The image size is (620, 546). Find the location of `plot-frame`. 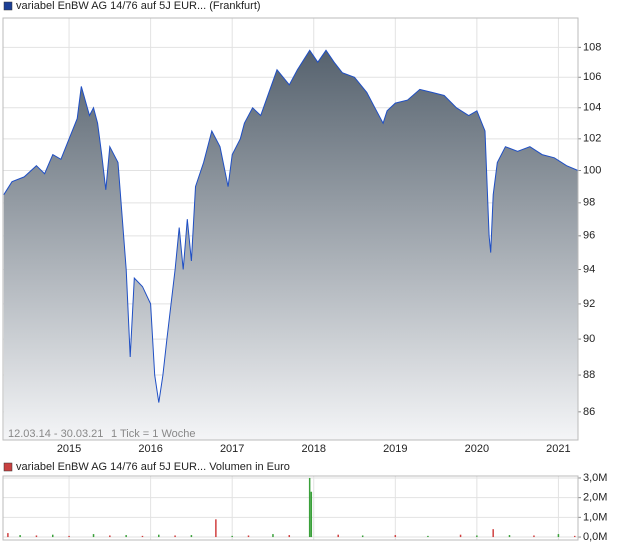

plot-frame is located at coordinates (290, 508).